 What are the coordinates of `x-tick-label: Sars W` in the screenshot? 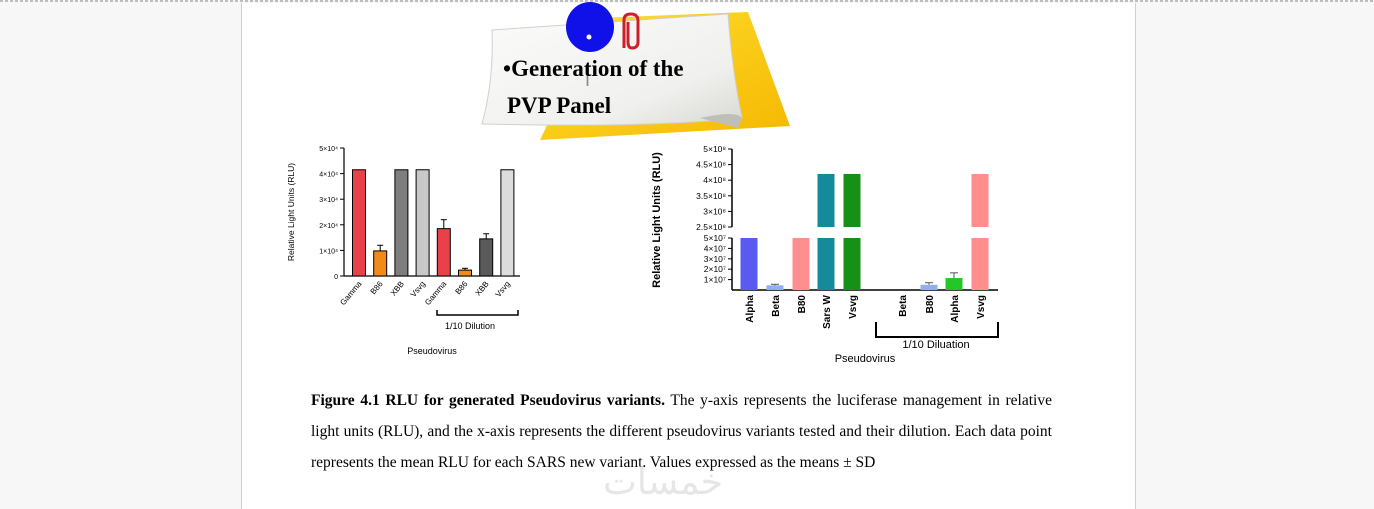 It's located at (827, 311).